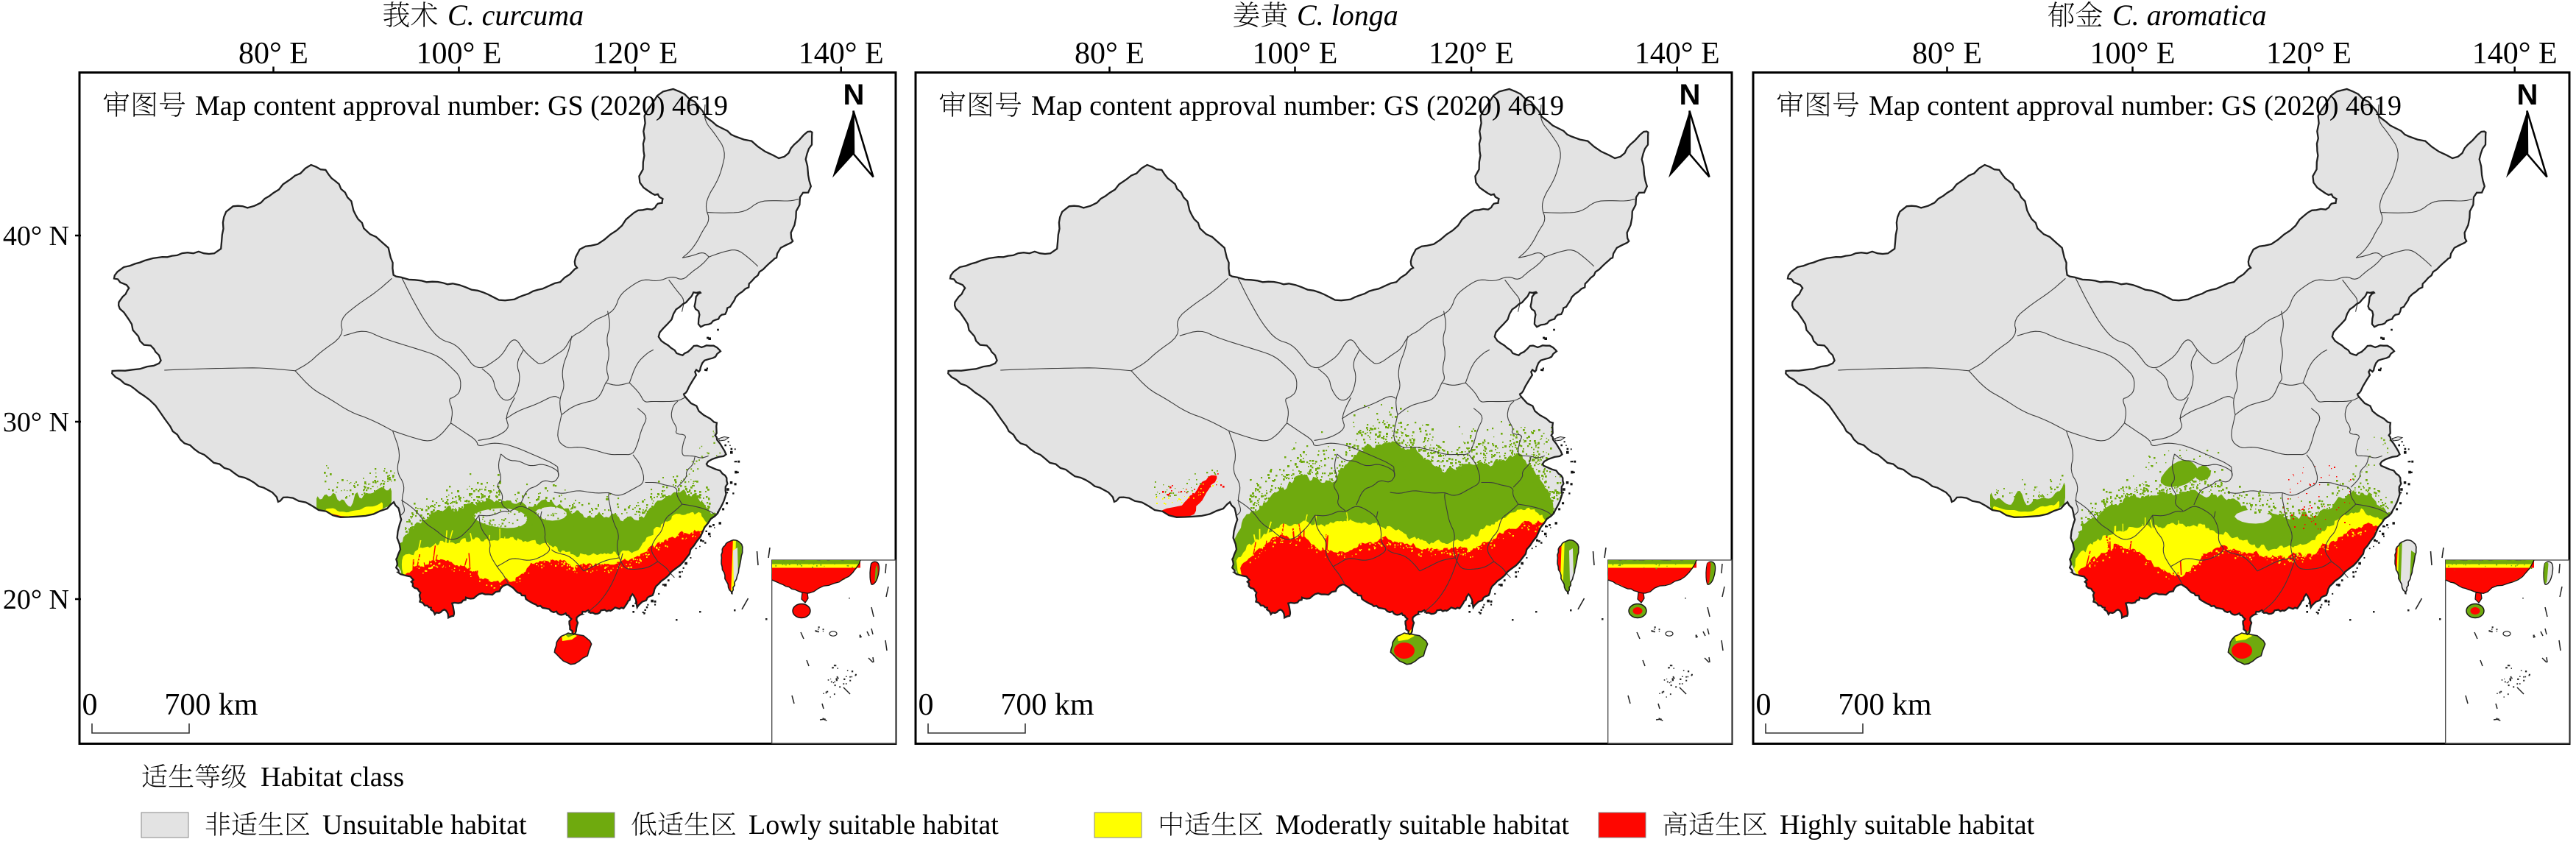  What do you see at coordinates (2189, 16) in the screenshot?
I see `svg-text: C. aromatica` at bounding box center [2189, 16].